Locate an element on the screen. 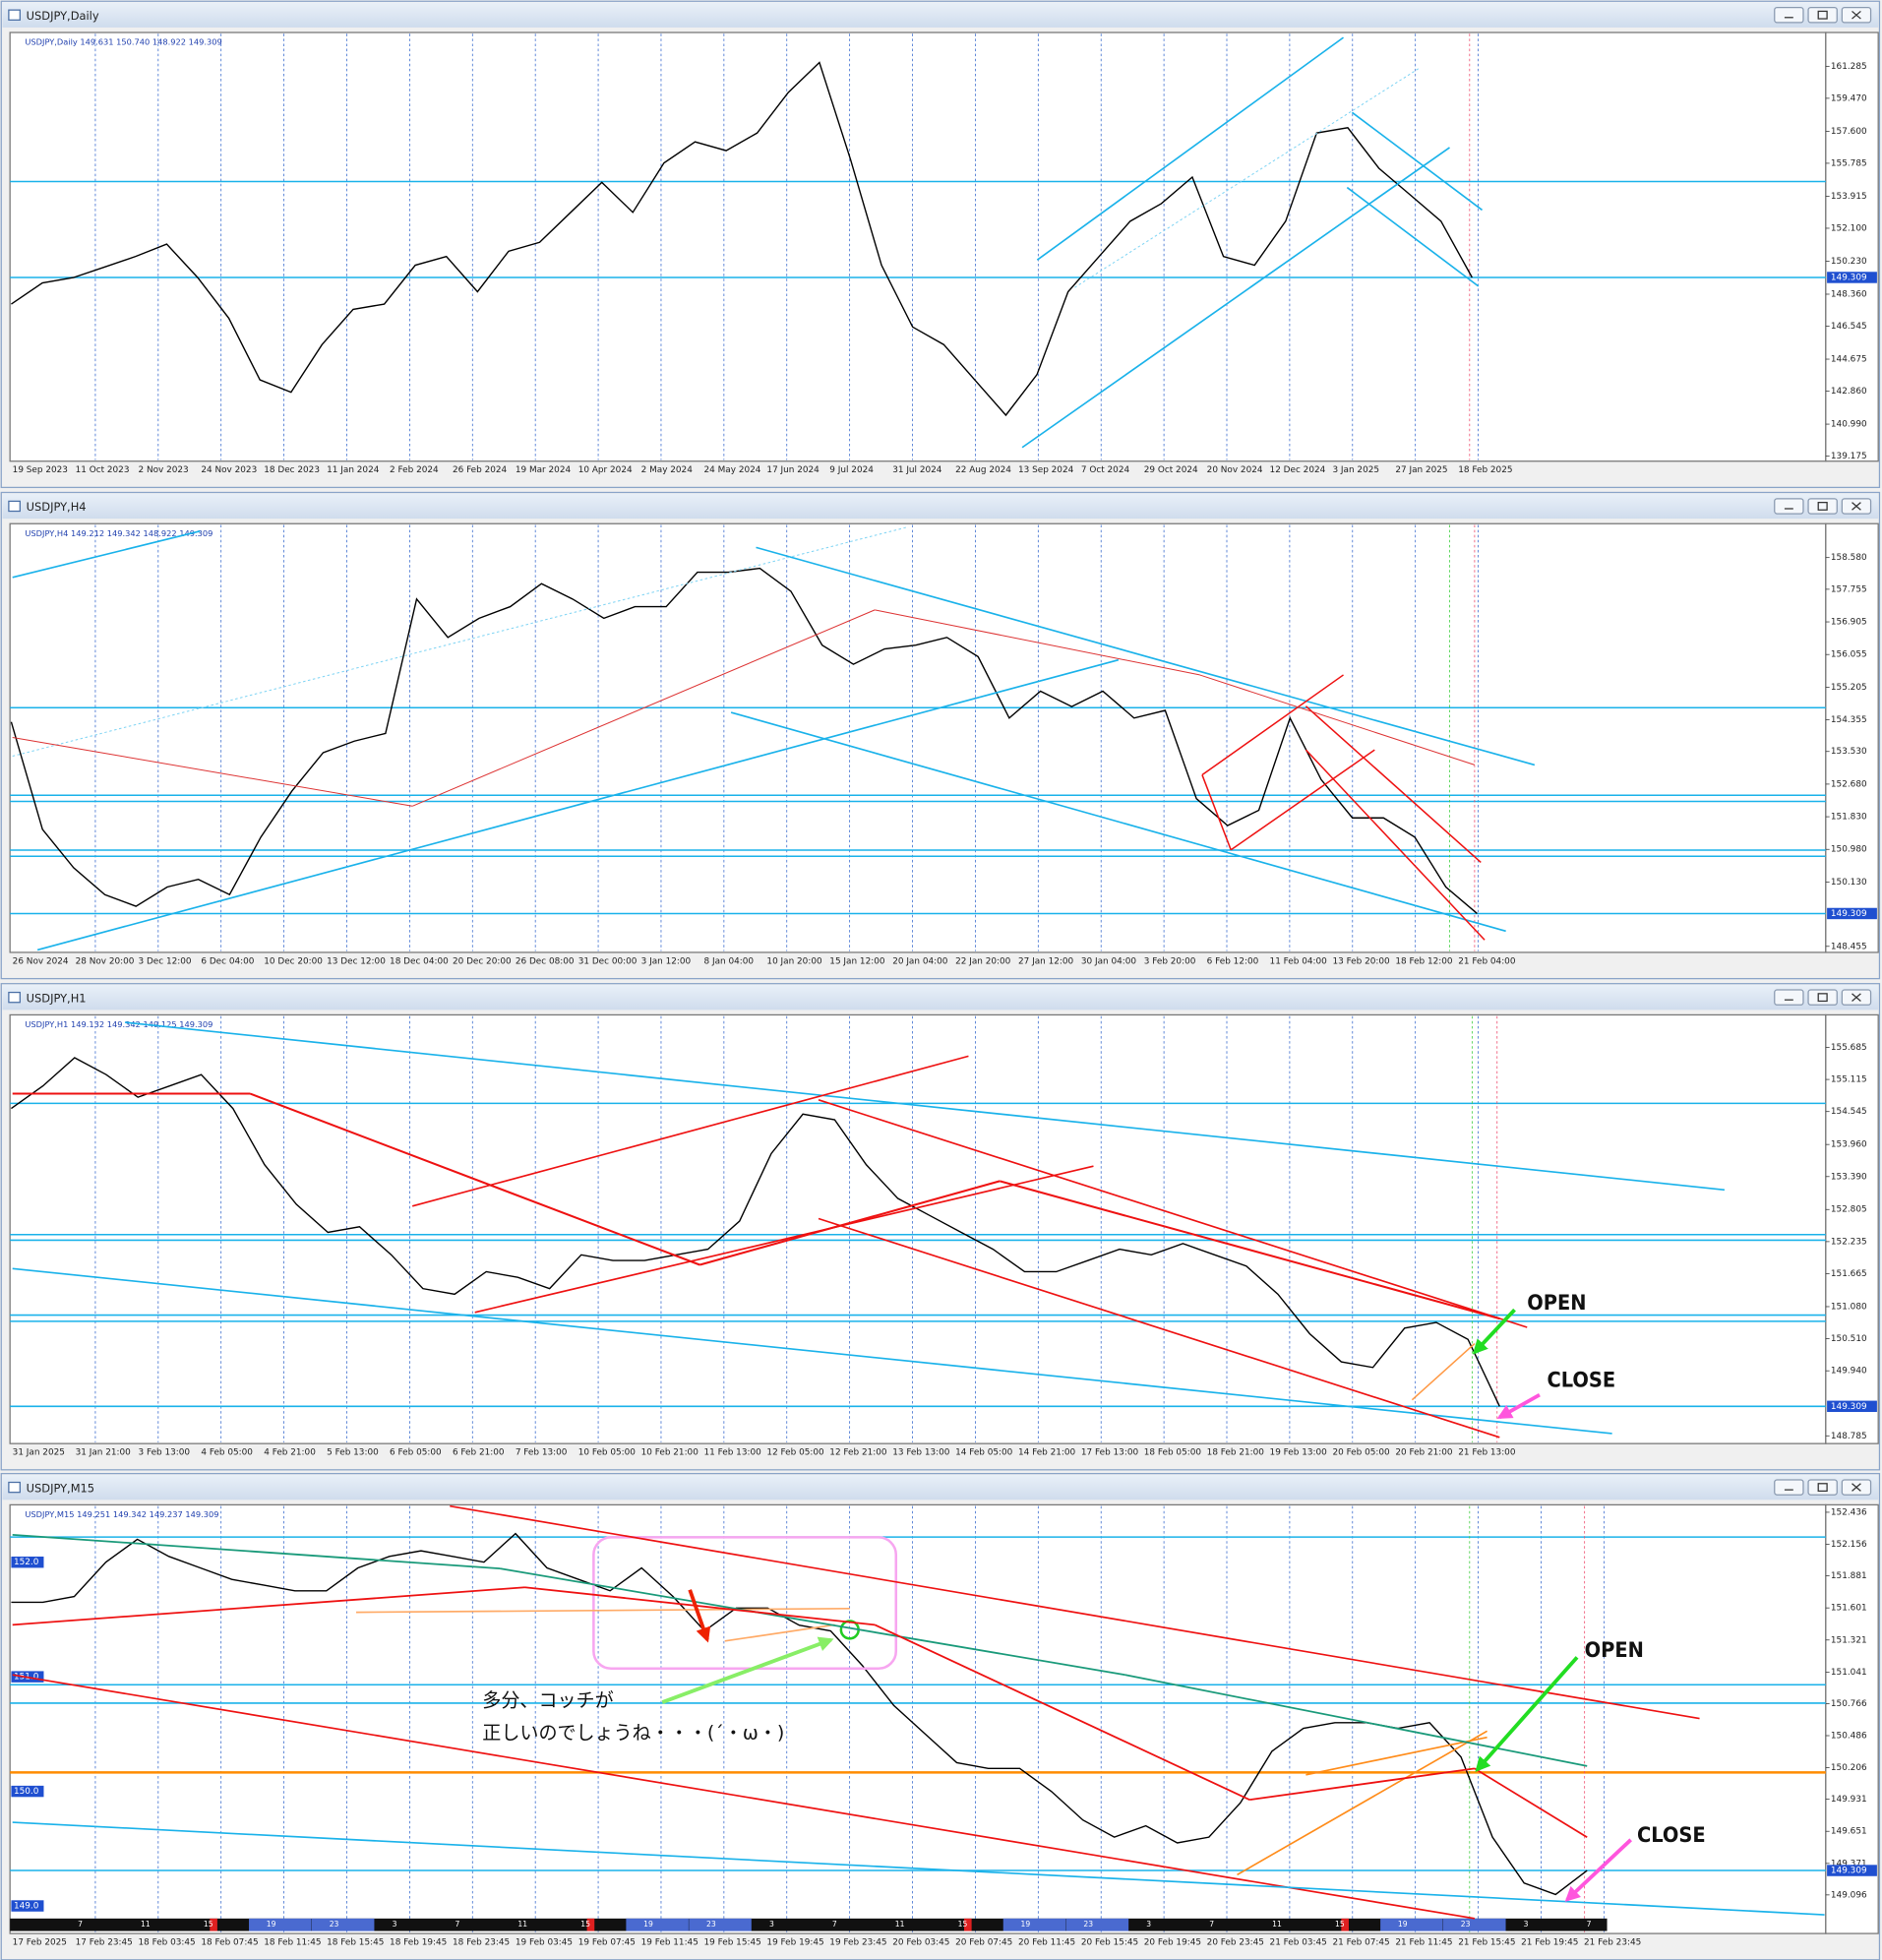 The height and width of the screenshot is (1960, 1882). current-price-label: 149.309 is located at coordinates (1849, 1407).